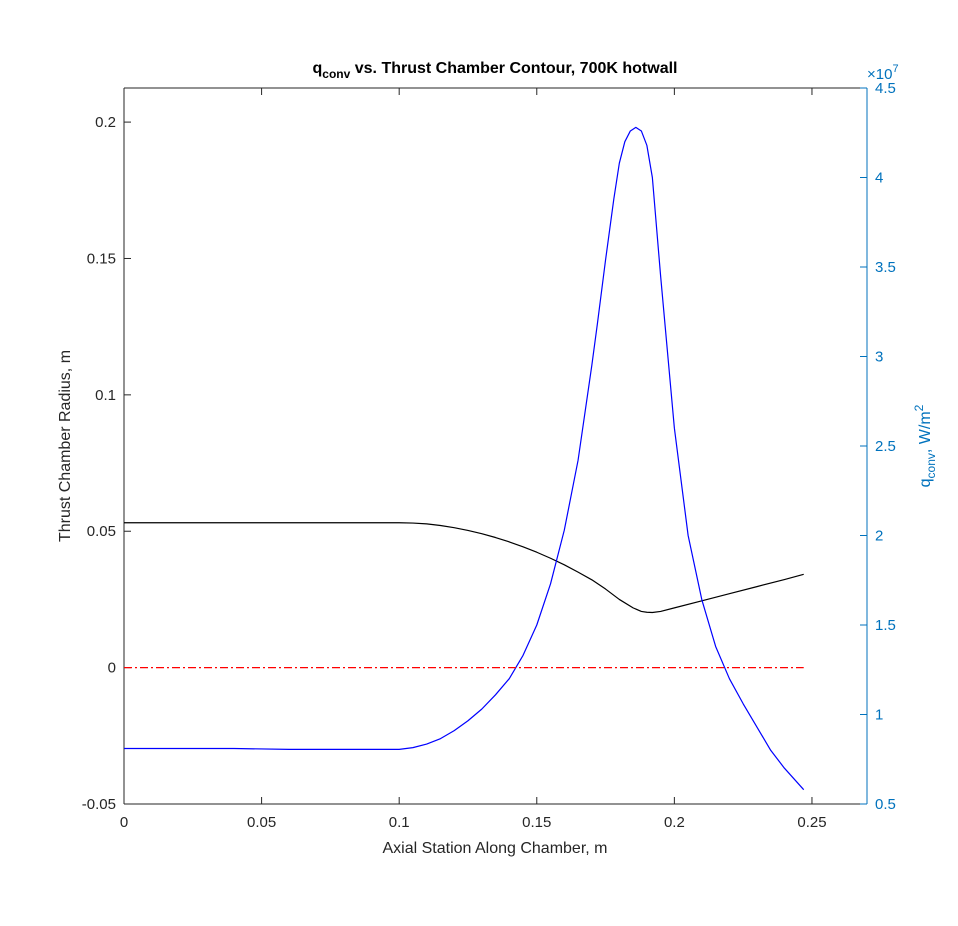 The image size is (958, 926). I want to click on y-left-axis-label: Thrust Chamber Radius, m, so click(65, 446).